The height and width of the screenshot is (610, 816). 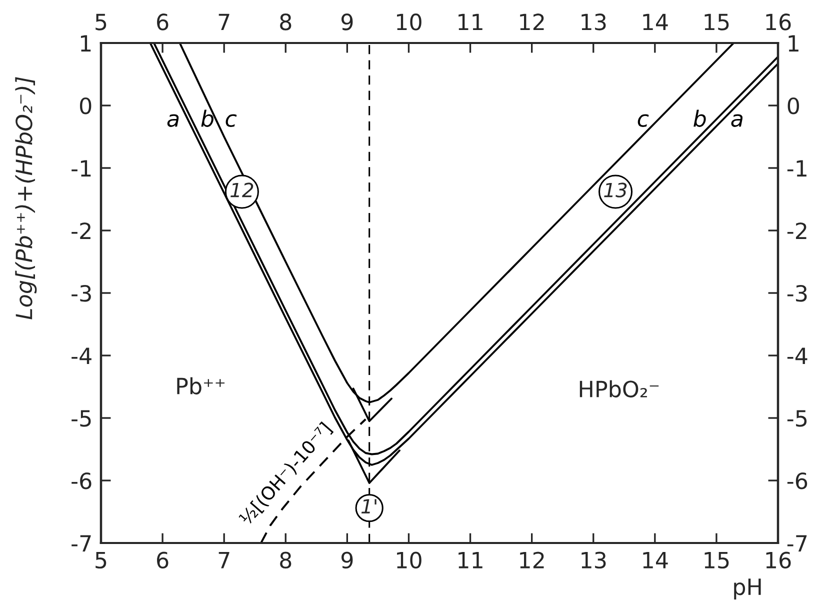 What do you see at coordinates (532, 560) in the screenshot?
I see `x-tick-label: 12` at bounding box center [532, 560].